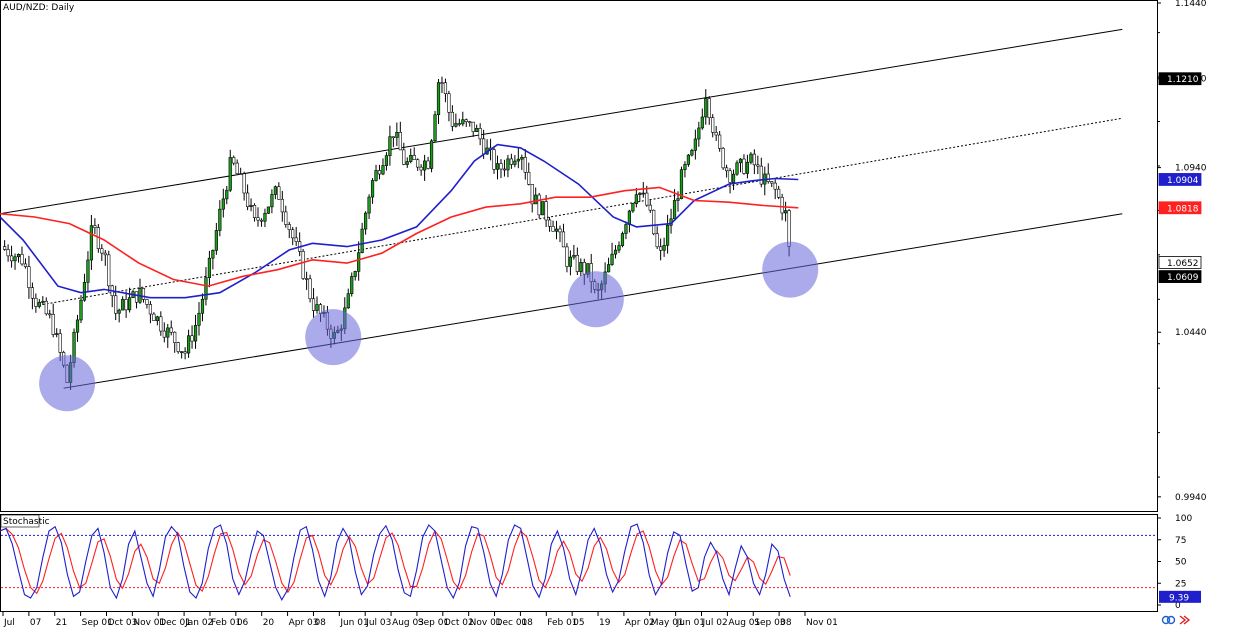 The height and width of the screenshot is (628, 1248). Describe the element at coordinates (459, 623) in the screenshot. I see `x-tick-label: Oct 02` at that location.